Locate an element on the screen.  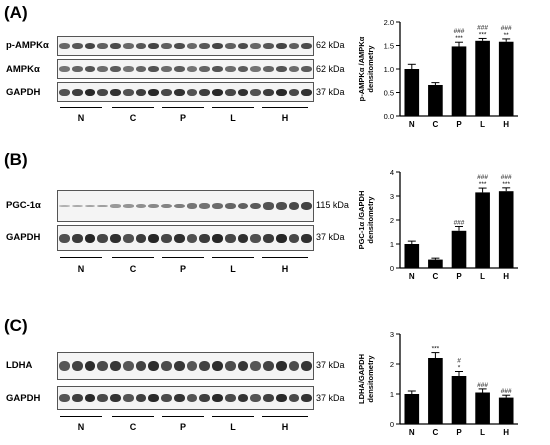
y-tick-label: 2 is located at coordinates (392, 220).